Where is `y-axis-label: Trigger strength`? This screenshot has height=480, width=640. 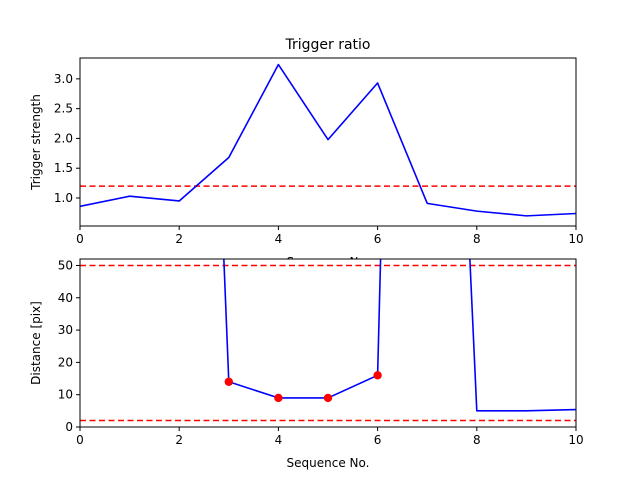 y-axis-label: Trigger strength is located at coordinates (36, 142).